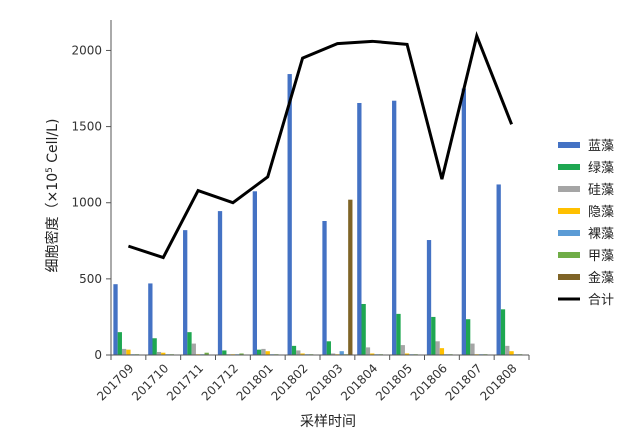 Image resolution: width=642 pixels, height=440 pixels. I want to click on x-tick-label-201802: 201802, so click(289, 382).